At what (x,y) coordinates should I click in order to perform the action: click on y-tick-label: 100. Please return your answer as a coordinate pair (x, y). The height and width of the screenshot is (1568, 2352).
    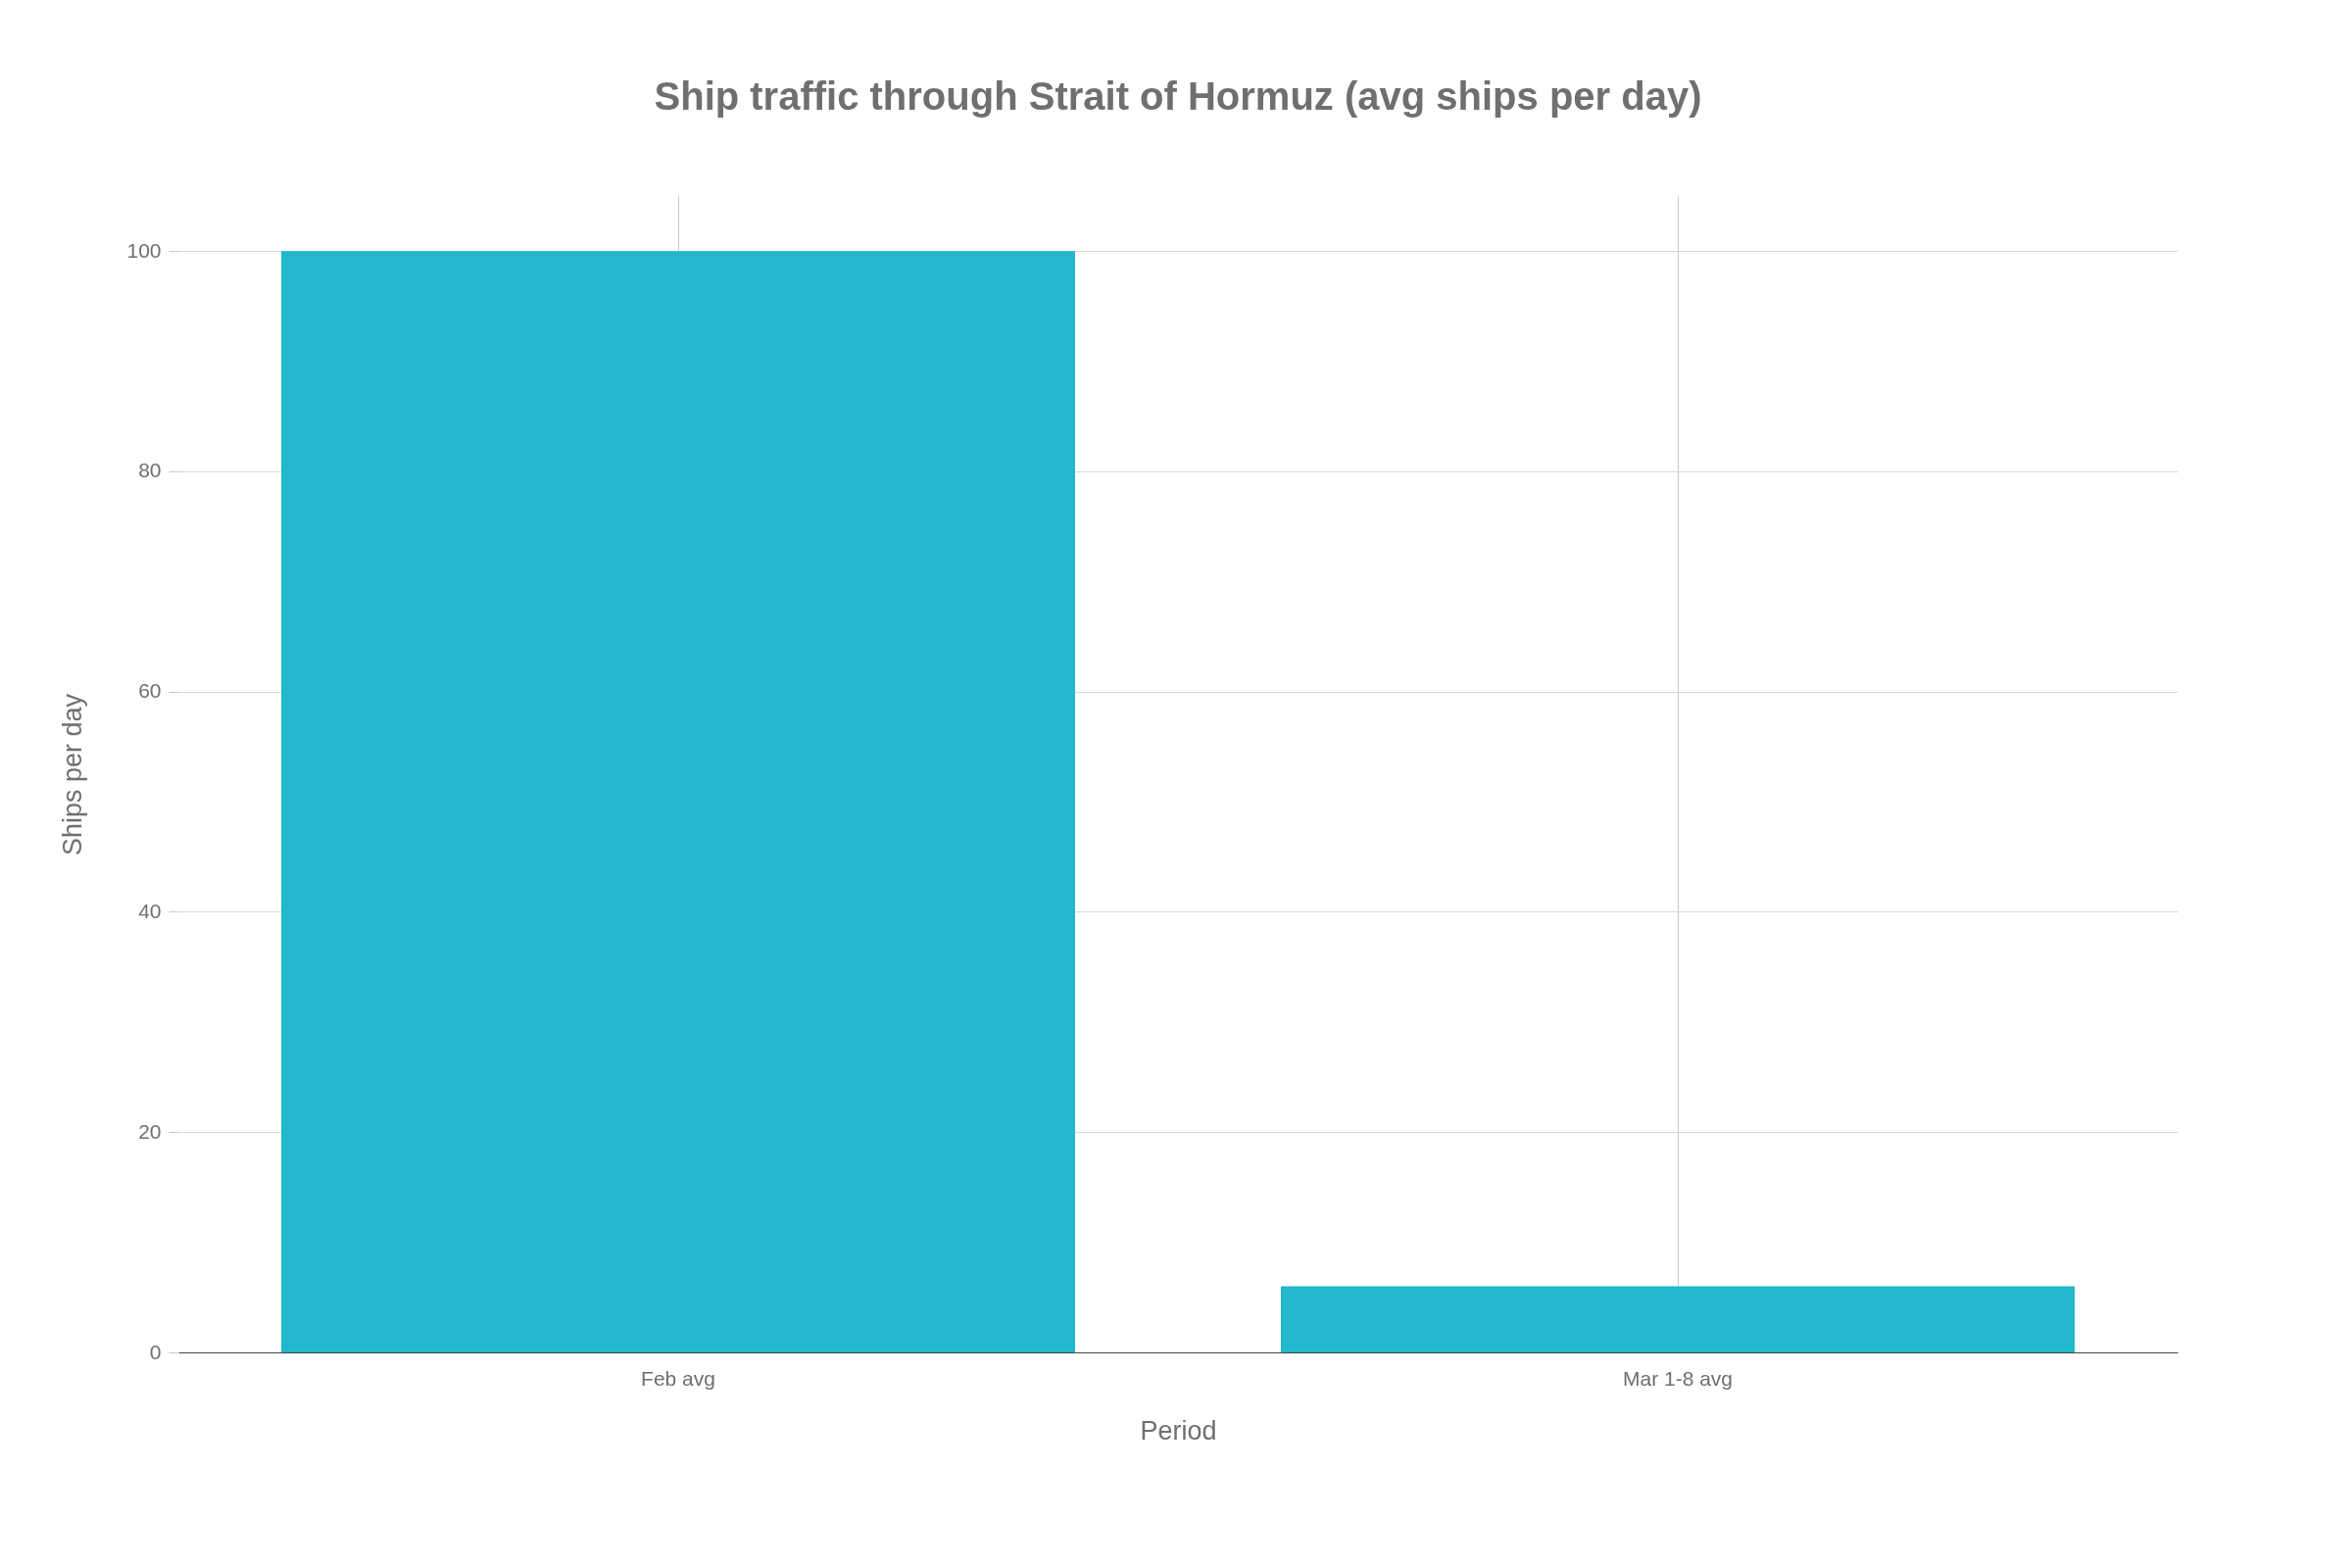
    Looking at the image, I should click on (144, 250).